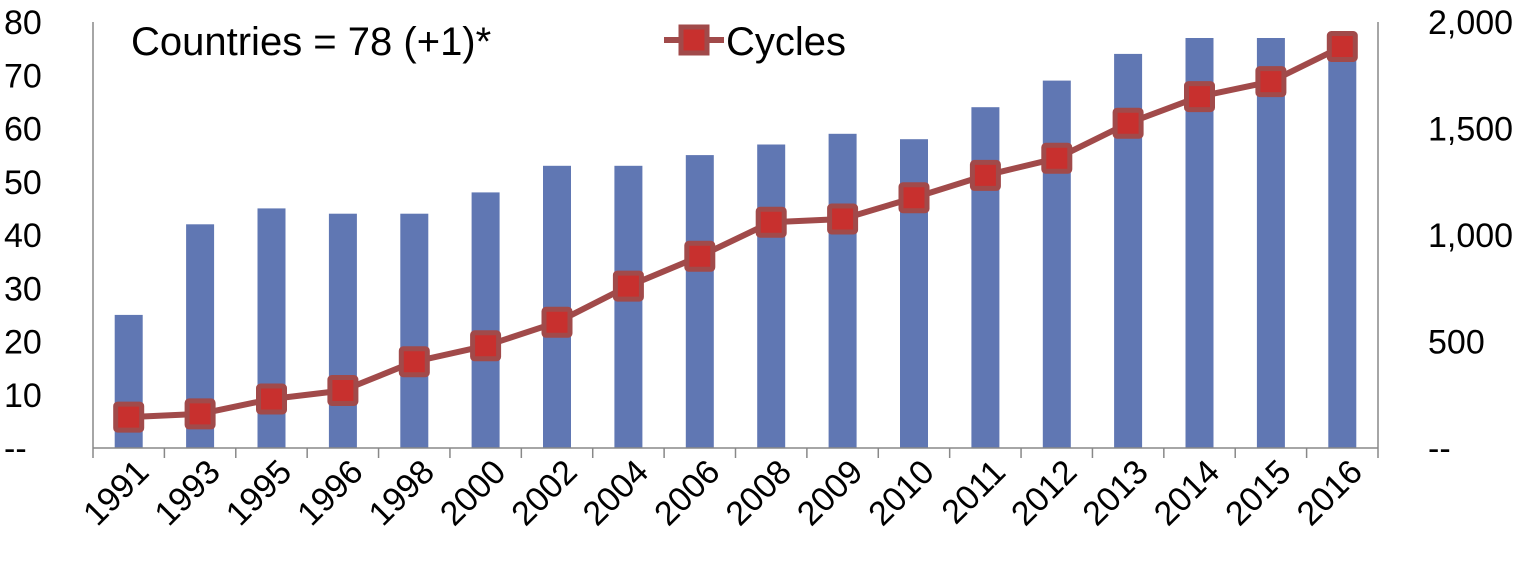  Describe the element at coordinates (473, 493) in the screenshot. I see `x-tick-label-2000: 2000` at that location.